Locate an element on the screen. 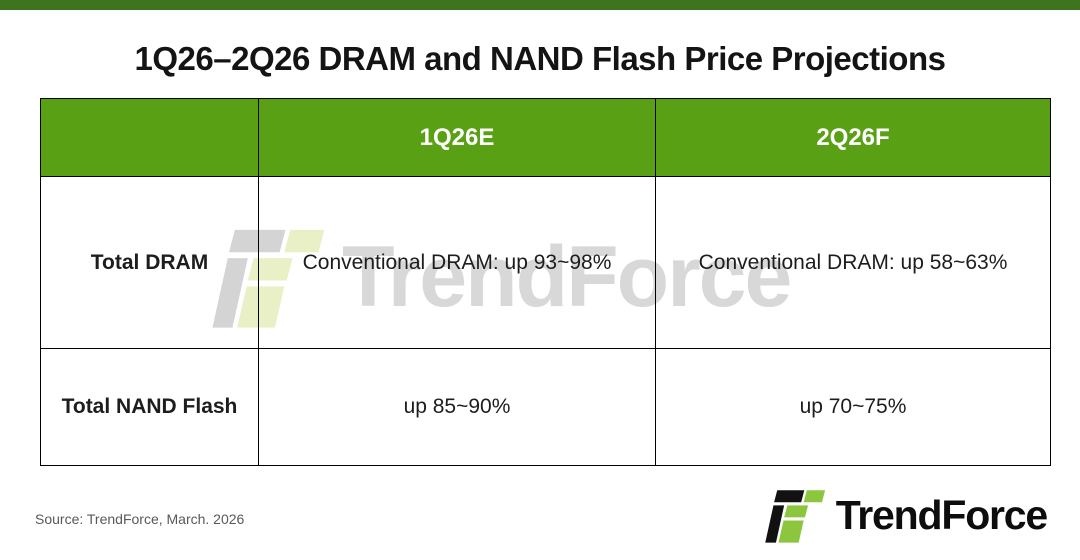 Image resolution: width=1080 pixels, height=560 pixels. table-header-row: 1Q26E 2Q26F is located at coordinates (545, 137).